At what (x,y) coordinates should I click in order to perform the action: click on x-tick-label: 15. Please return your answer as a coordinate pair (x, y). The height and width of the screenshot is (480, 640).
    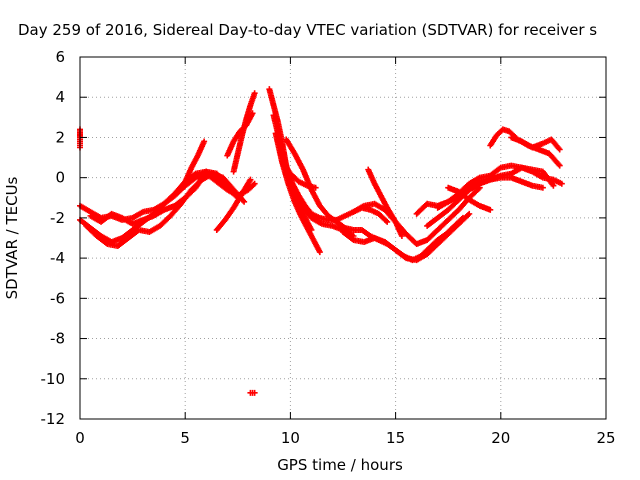
    Looking at the image, I should click on (395, 438).